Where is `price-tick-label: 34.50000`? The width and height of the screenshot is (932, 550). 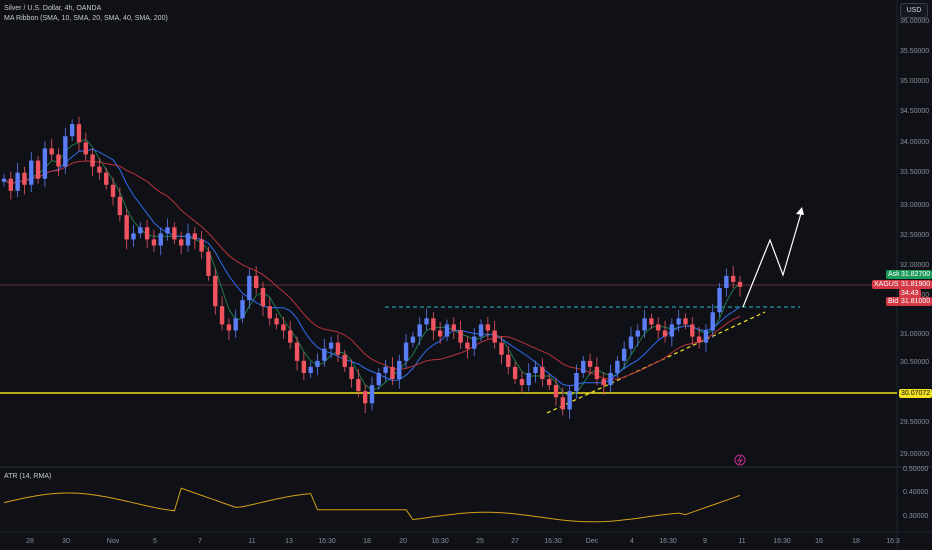
price-tick-label: 34.50000 is located at coordinates (915, 111).